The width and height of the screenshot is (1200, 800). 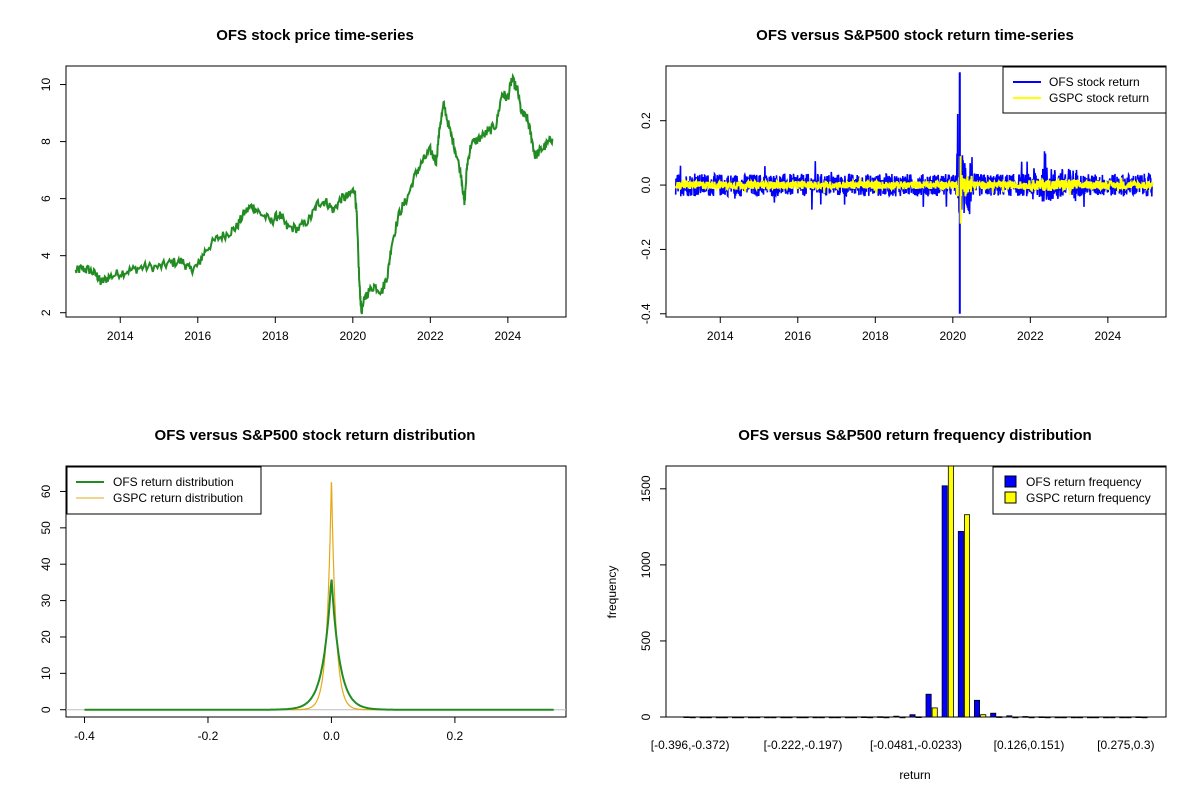 I want to click on chart-3-x-tick-label-1: -0.2, so click(x=208, y=736).